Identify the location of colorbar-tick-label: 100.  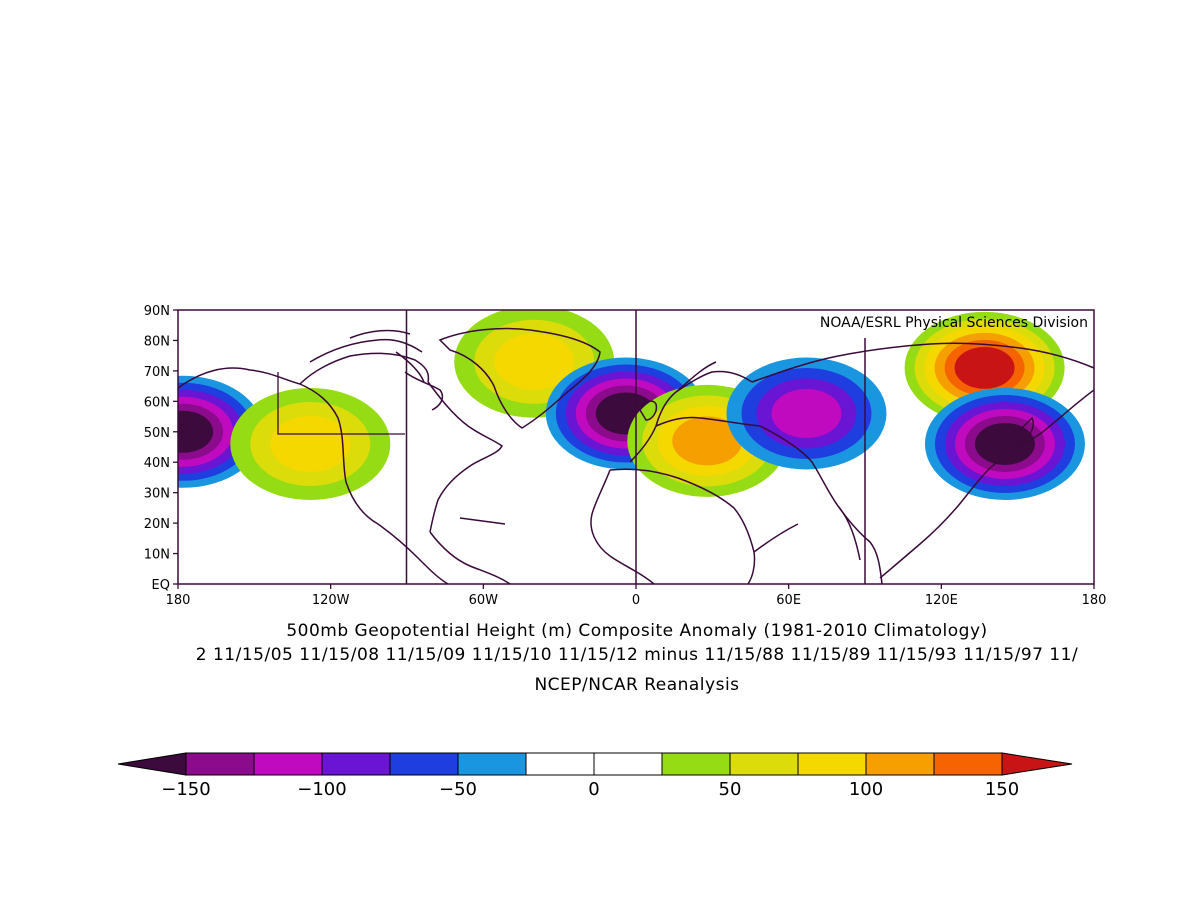
(866, 789).